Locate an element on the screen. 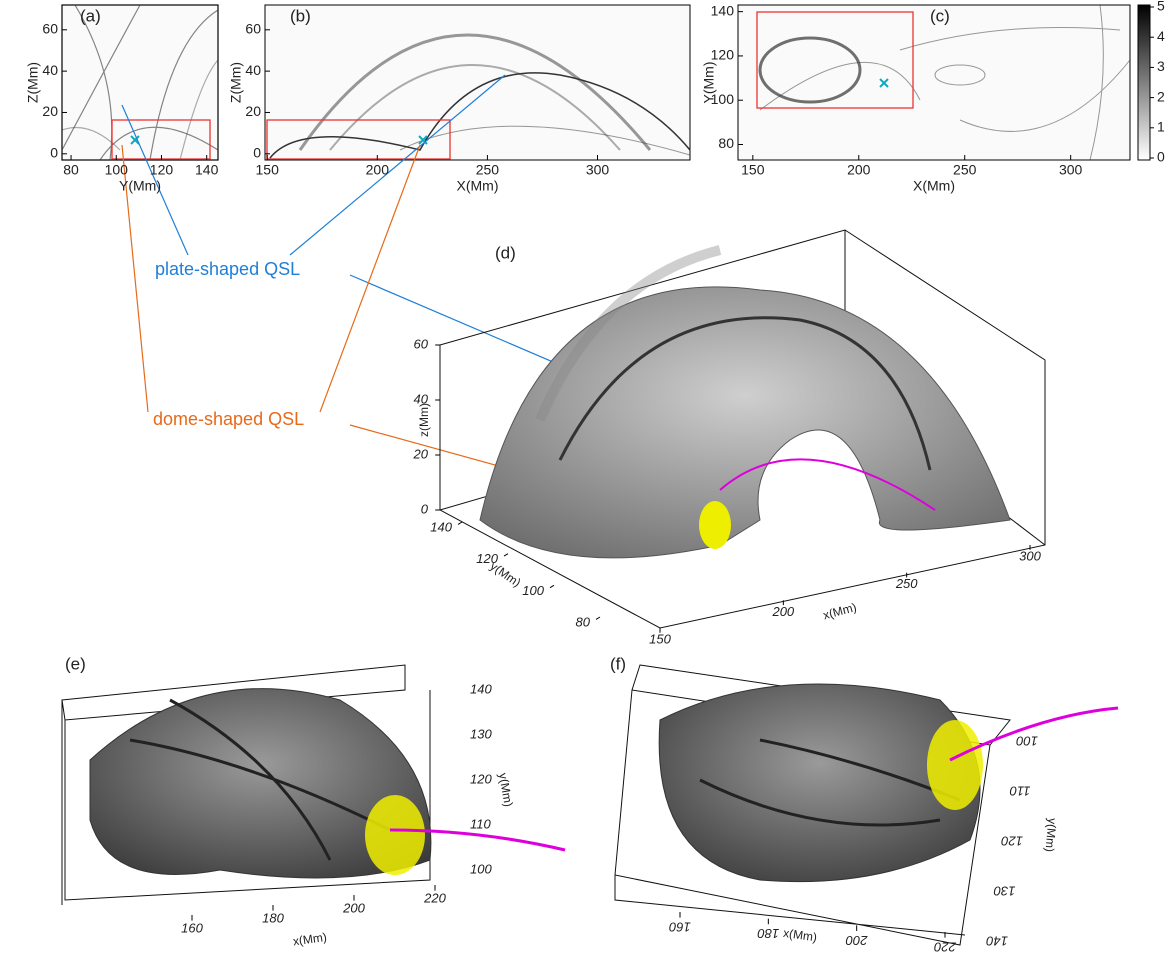 The height and width of the screenshot is (957, 1173). panel-label: (a) is located at coordinates (90, 15).